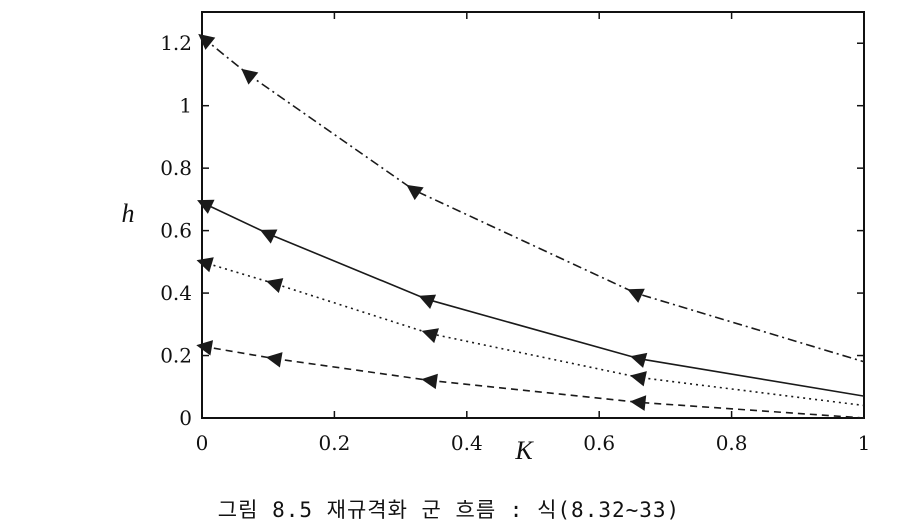 The width and height of the screenshot is (898, 531). Describe the element at coordinates (334, 443) in the screenshot. I see `x-tick-label: 0.2` at that location.